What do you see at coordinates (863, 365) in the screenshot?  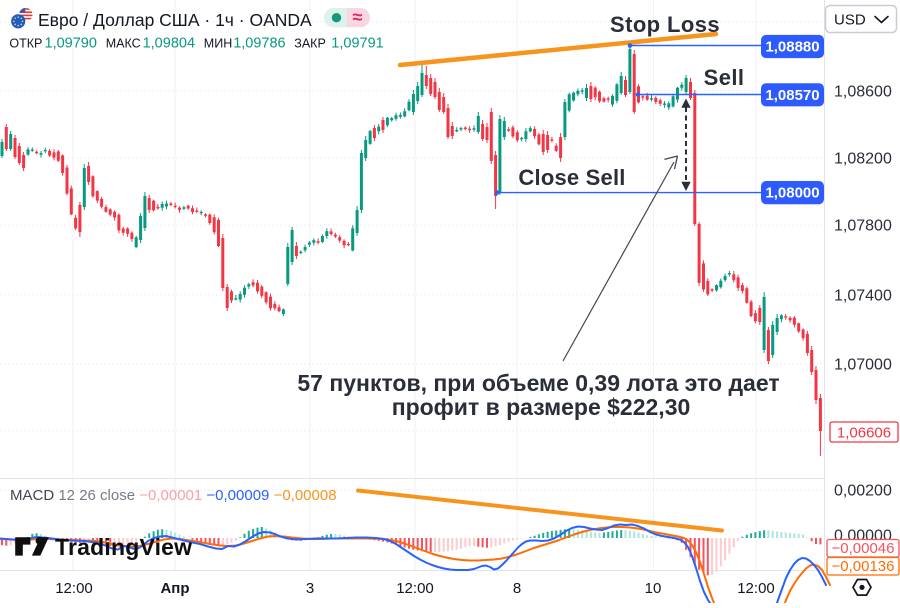 I see `svg-text: 1,07000` at bounding box center [863, 365].